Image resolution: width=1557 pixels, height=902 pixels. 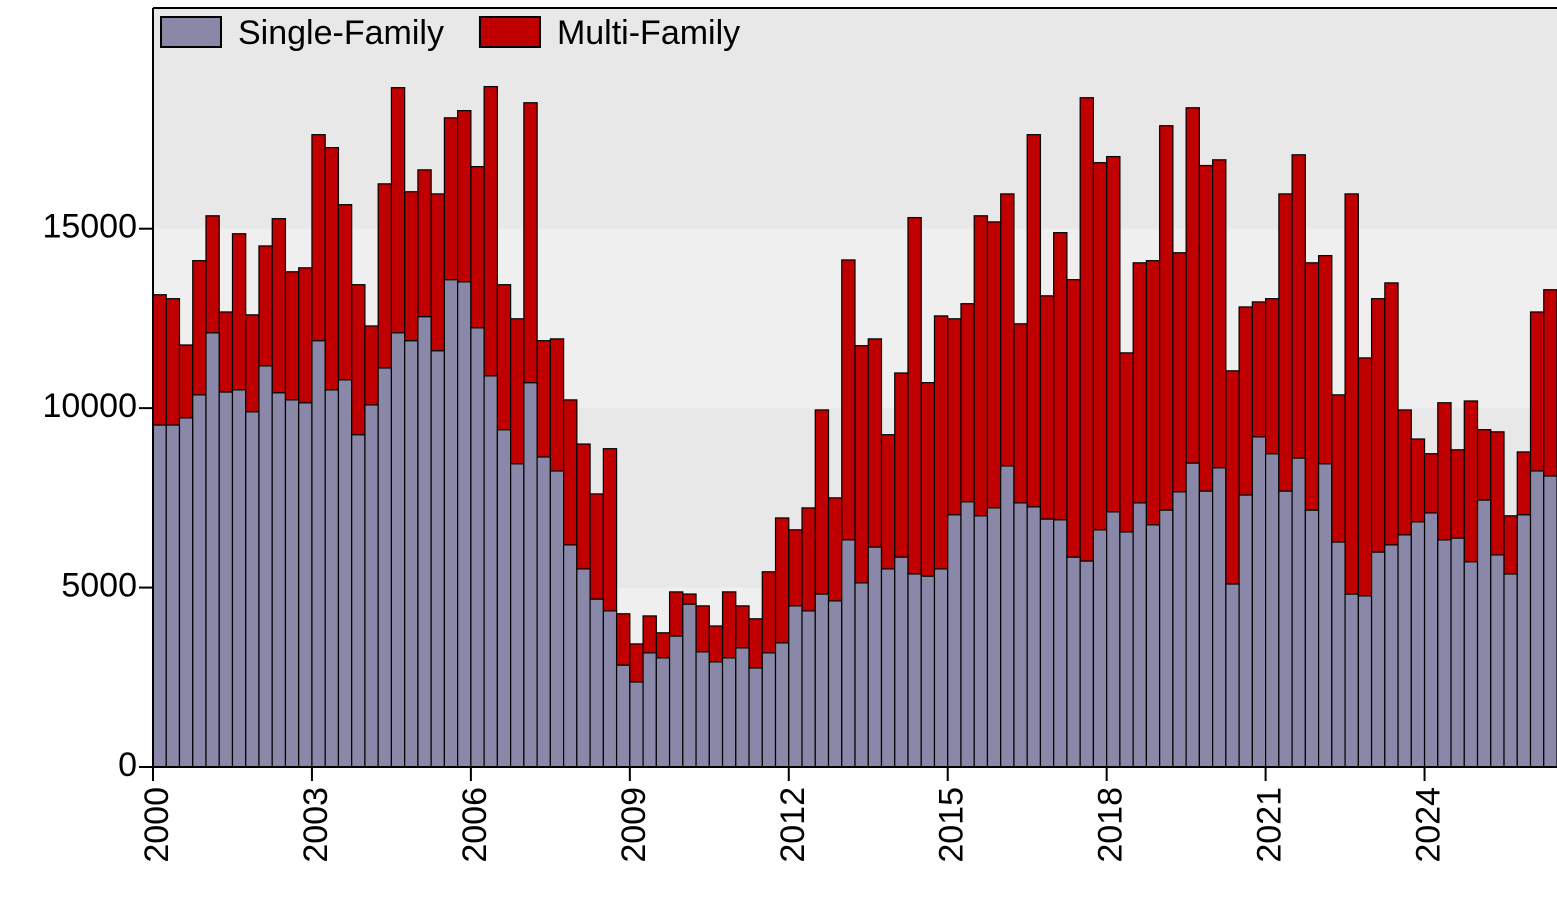 What do you see at coordinates (793, 825) in the screenshot?
I see `x-tick-label: 2012` at bounding box center [793, 825].